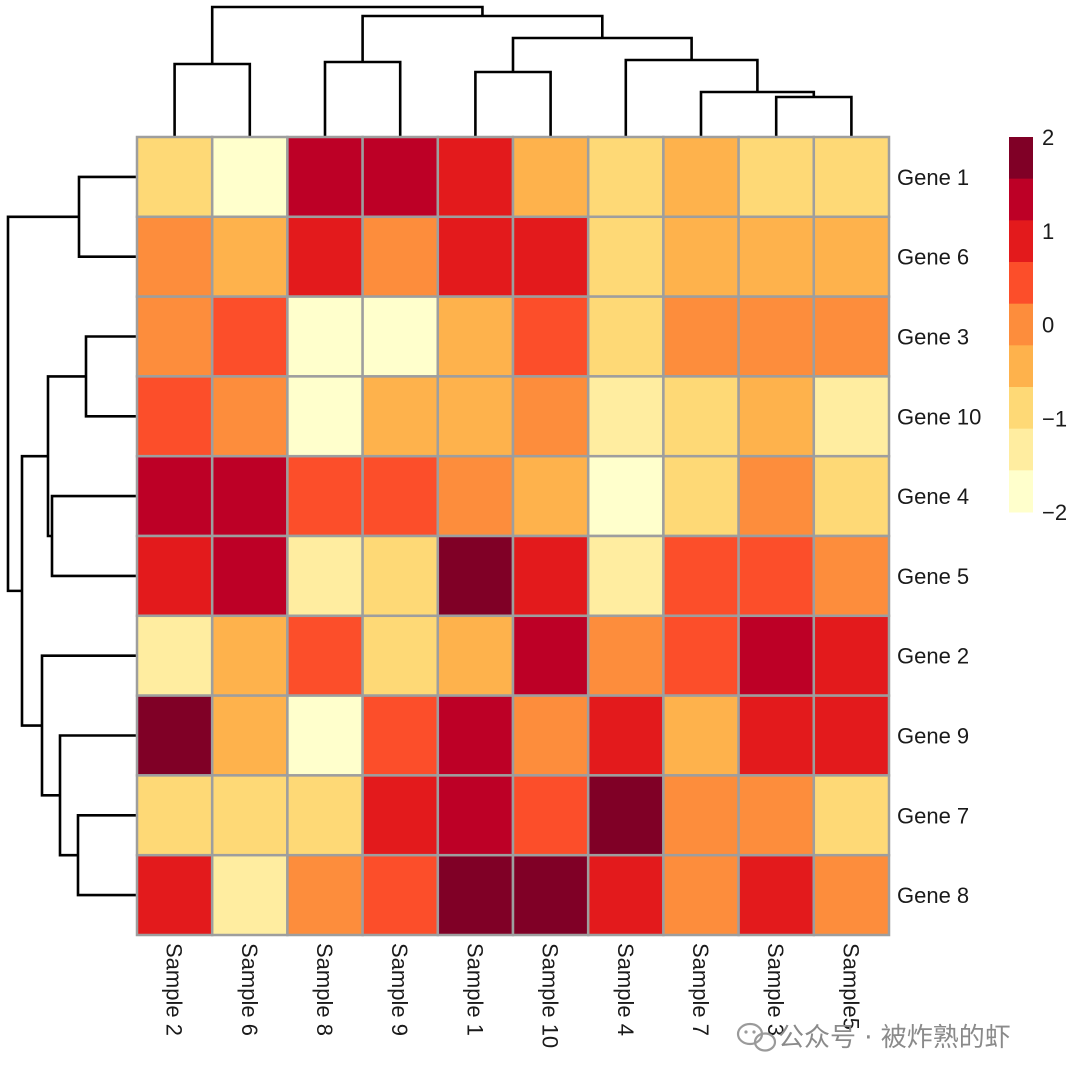  I want to click on row-label: Gene 8, so click(933, 895).